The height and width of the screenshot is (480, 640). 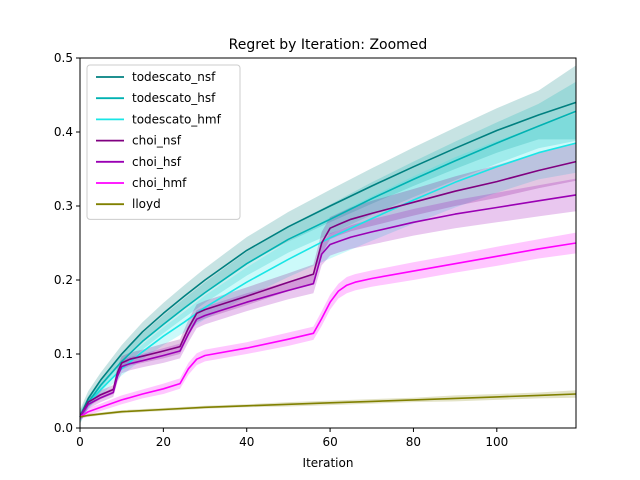 What do you see at coordinates (63, 132) in the screenshot?
I see `y-tick-label: 0.4` at bounding box center [63, 132].